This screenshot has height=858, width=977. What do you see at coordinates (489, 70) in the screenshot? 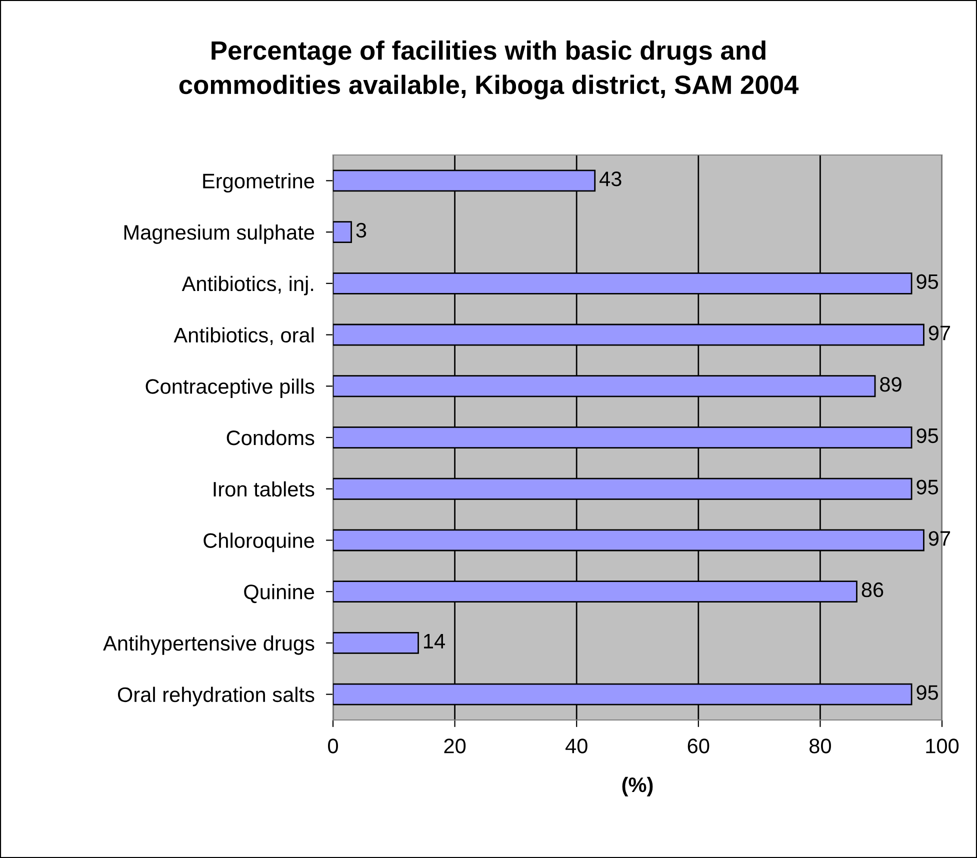
I see `chart-title: Percentage of facilities with basic drugs and commodities available, Kiboga district, SAM 2004` at bounding box center [489, 70].